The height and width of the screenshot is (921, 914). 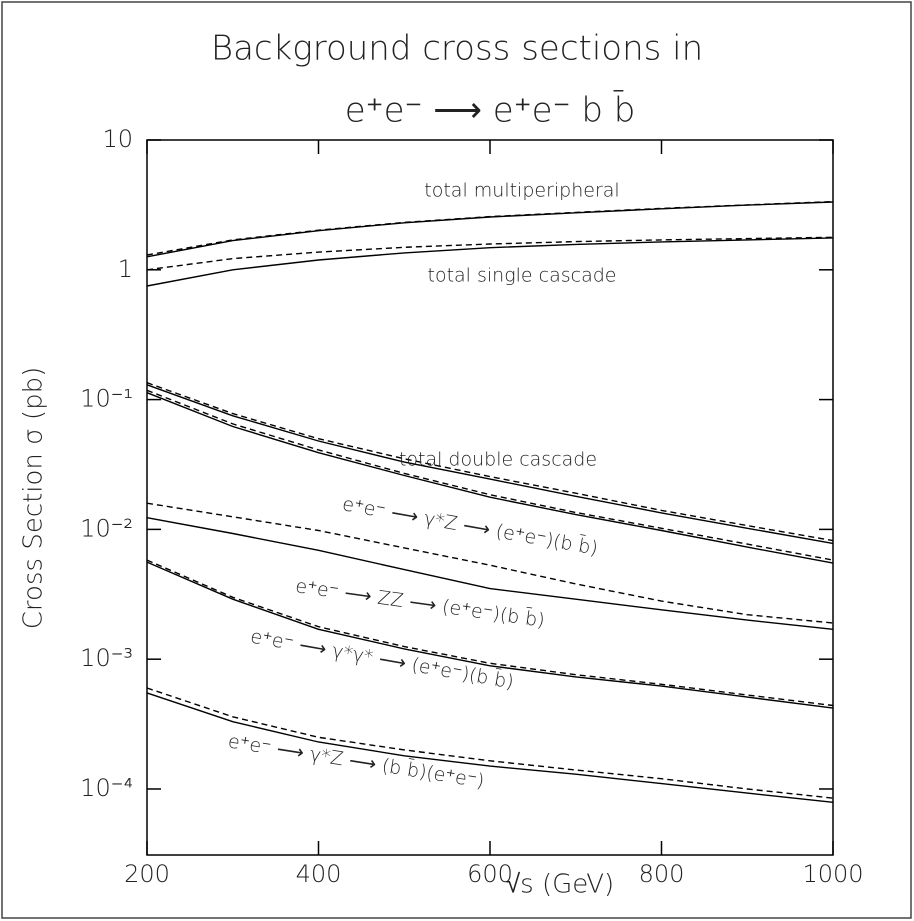 I want to click on y-axis-label: Cross Section σ (pb), so click(x=34, y=498).